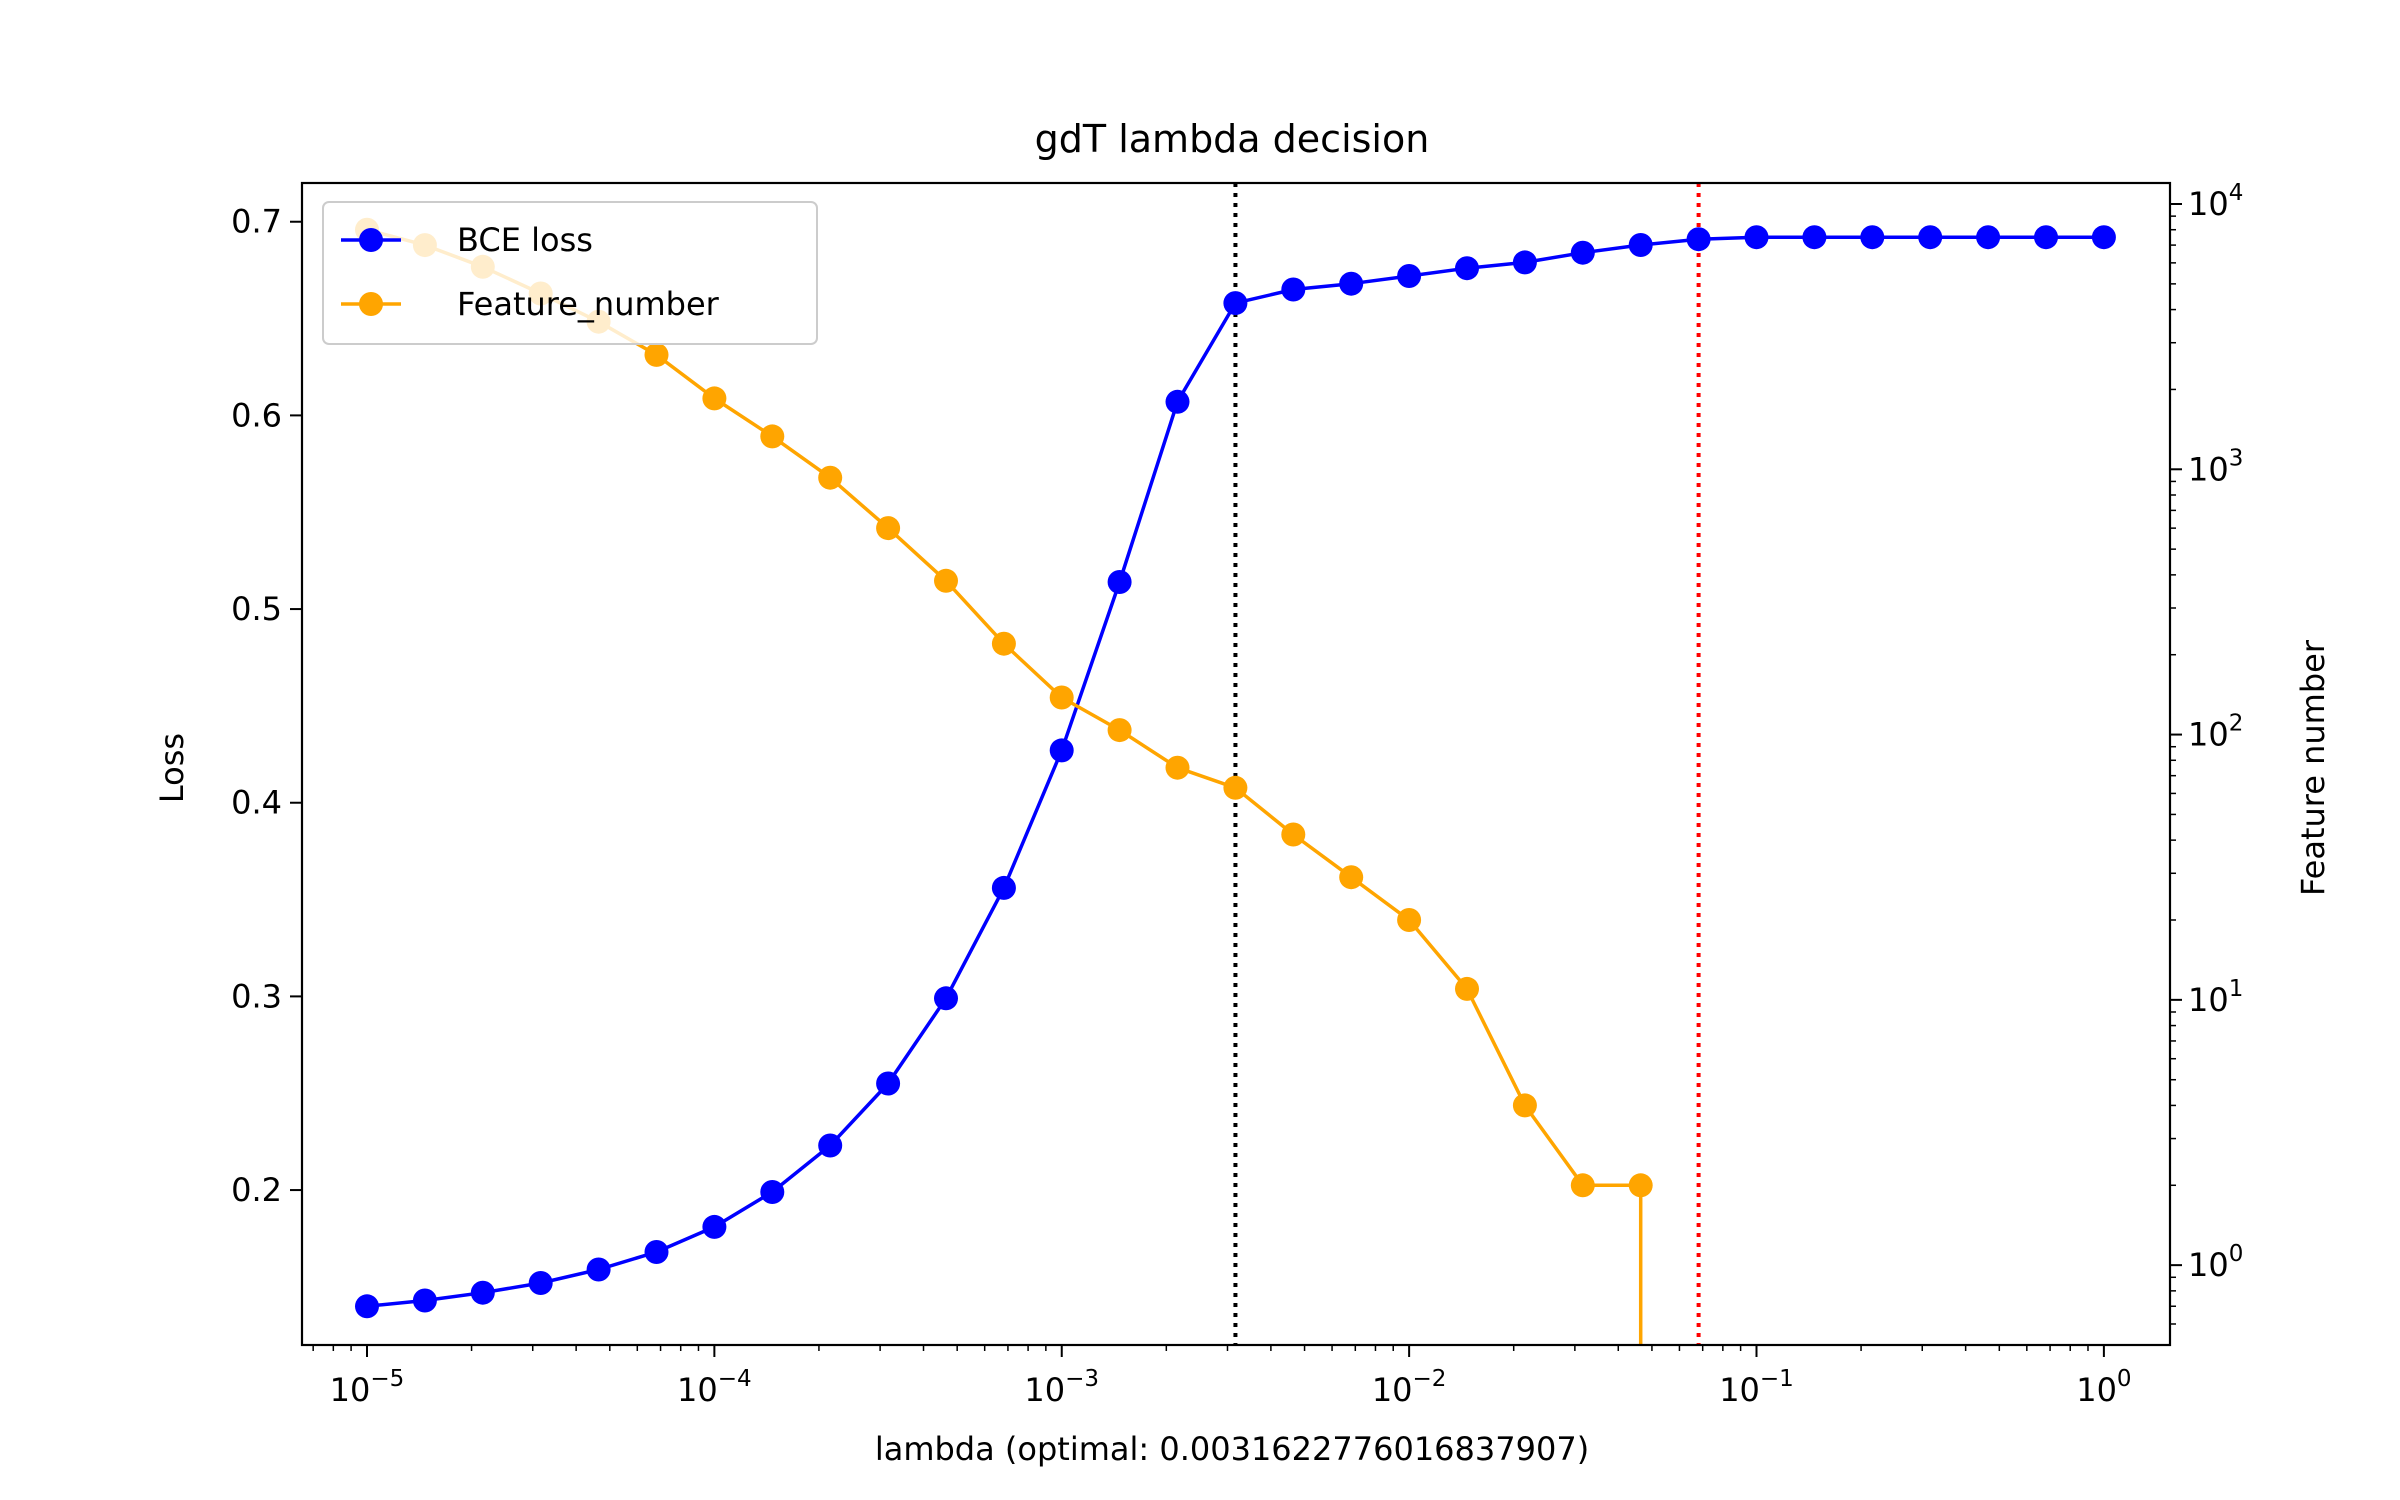 This screenshot has width=2400, height=1500. What do you see at coordinates (2236, 724) in the screenshot?
I see `y-right-tick-label-2-exp: 2` at bounding box center [2236, 724].